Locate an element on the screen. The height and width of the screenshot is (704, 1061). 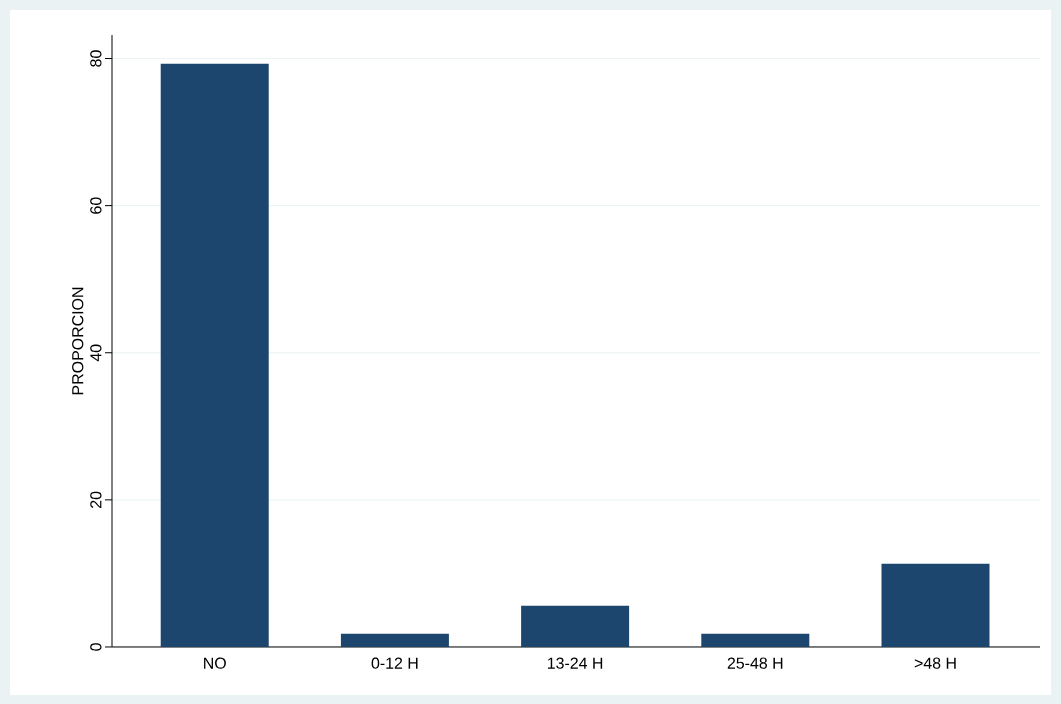
x-tick-label: NO is located at coordinates (215, 663).